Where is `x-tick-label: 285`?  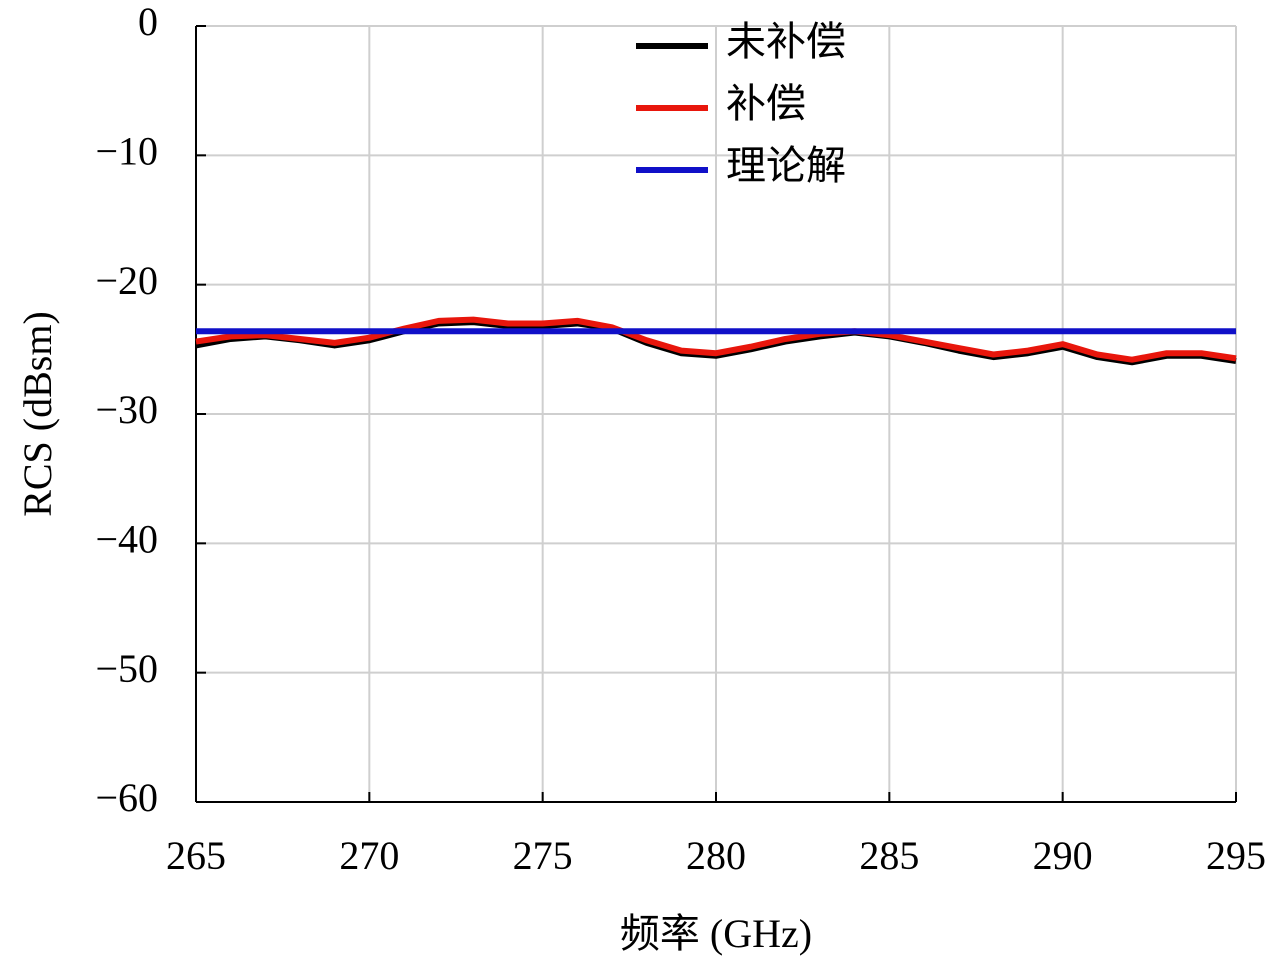 x-tick-label: 285 is located at coordinates (889, 855).